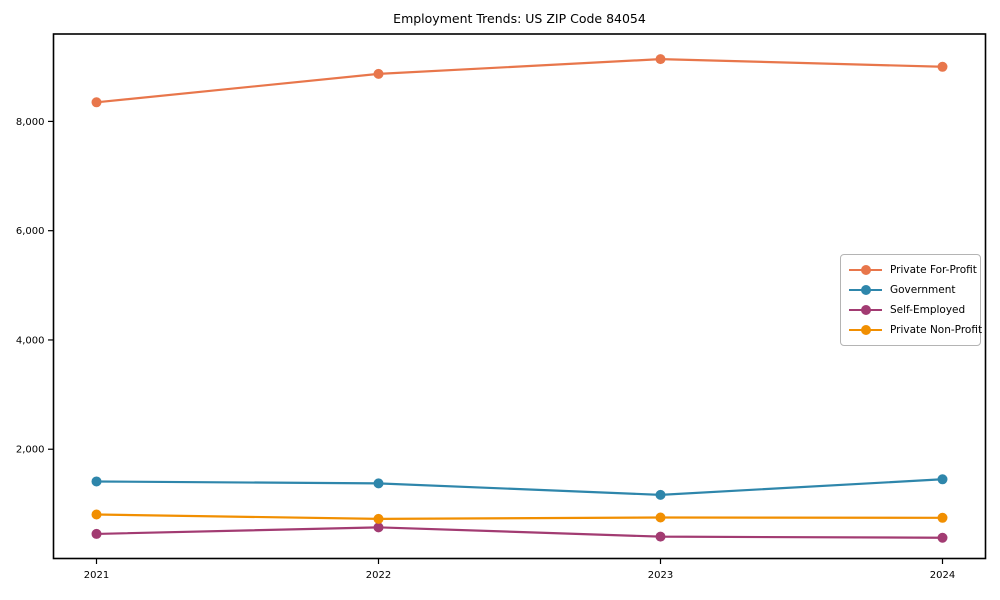 This screenshot has width=1000, height=600. What do you see at coordinates (933, 270) in the screenshot?
I see `legend-label: Private For-Profit` at bounding box center [933, 270].